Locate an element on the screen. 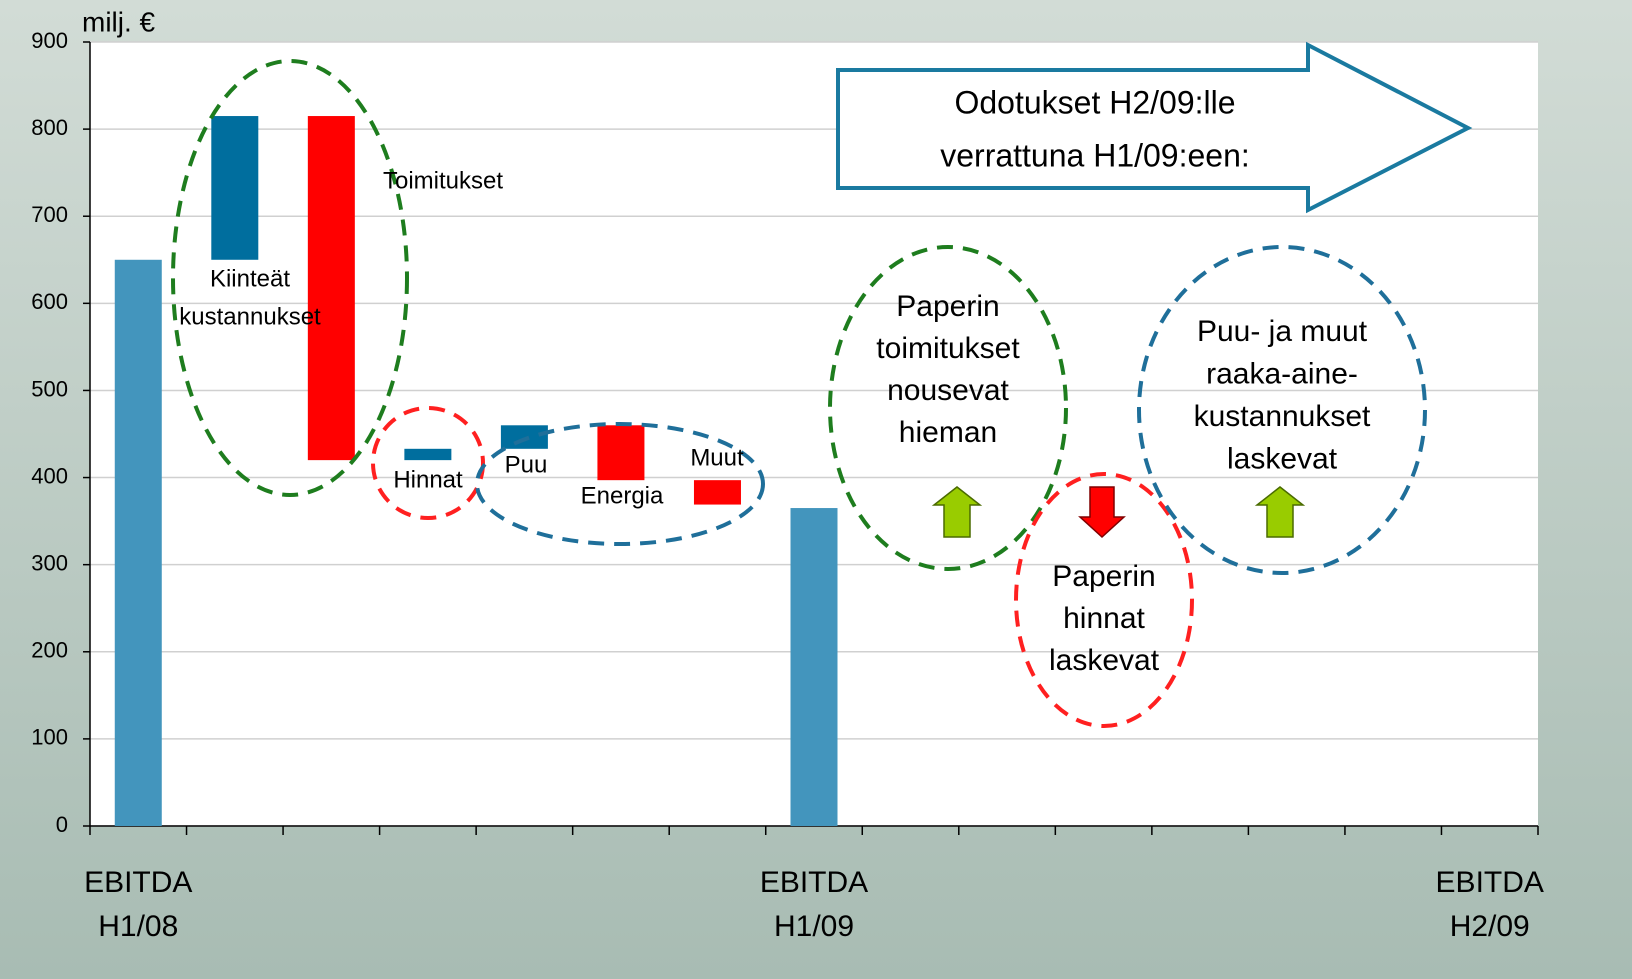 The image size is (1632, 979). outlook-title: verrattuna H1/09:een: is located at coordinates (1095, 155).